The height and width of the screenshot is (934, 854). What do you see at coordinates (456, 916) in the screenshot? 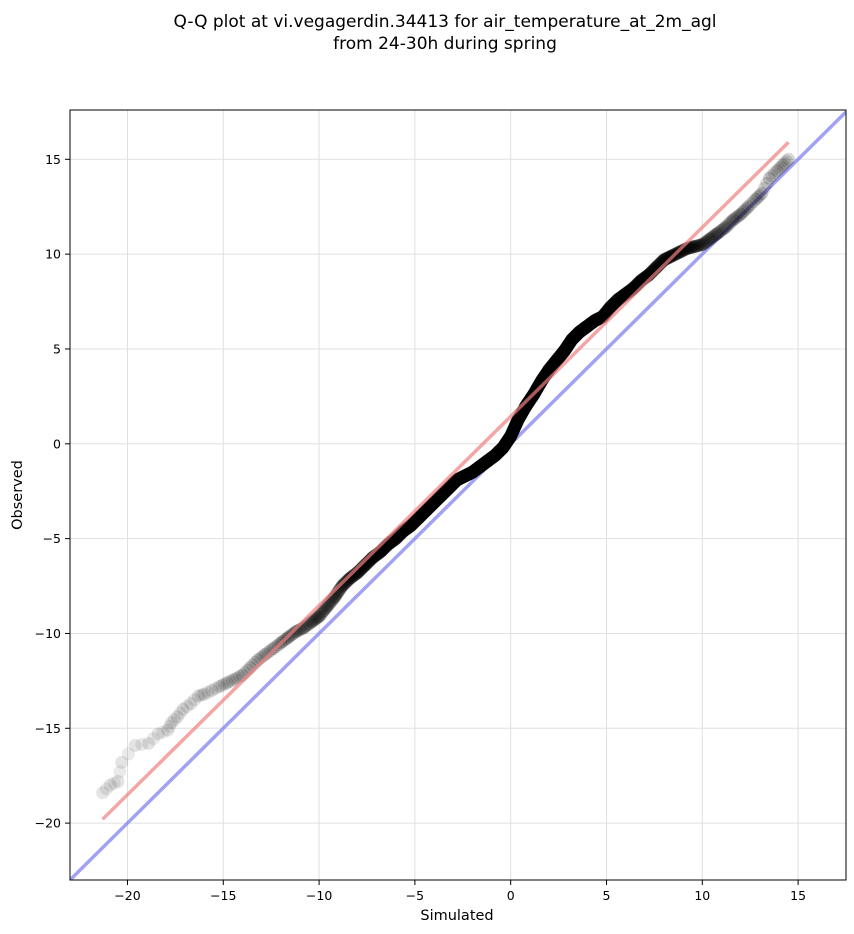
I see `x-axis-label: Simulated` at bounding box center [456, 916].